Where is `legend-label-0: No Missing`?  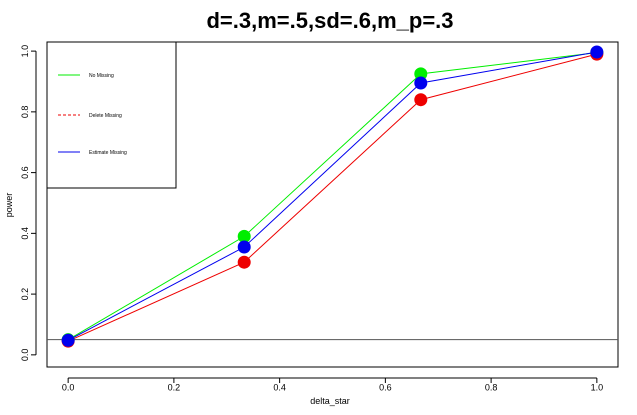 legend-label-0: No Missing is located at coordinates (101, 76).